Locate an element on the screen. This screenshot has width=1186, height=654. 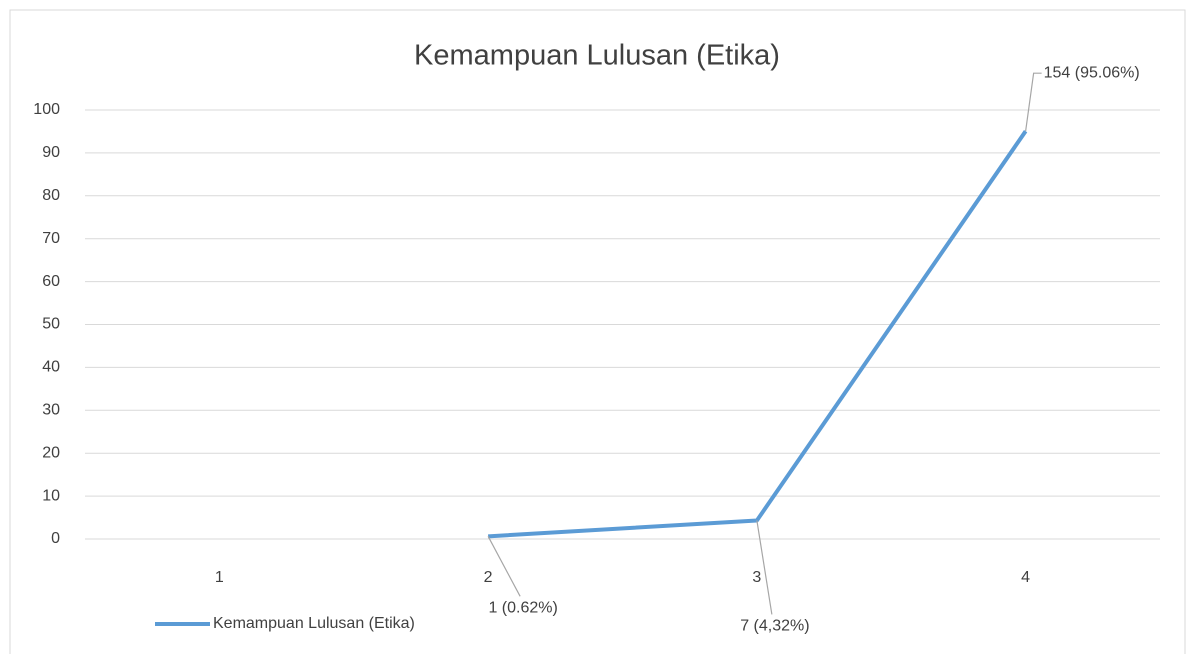
y-tick-label: 40 is located at coordinates (51, 367).